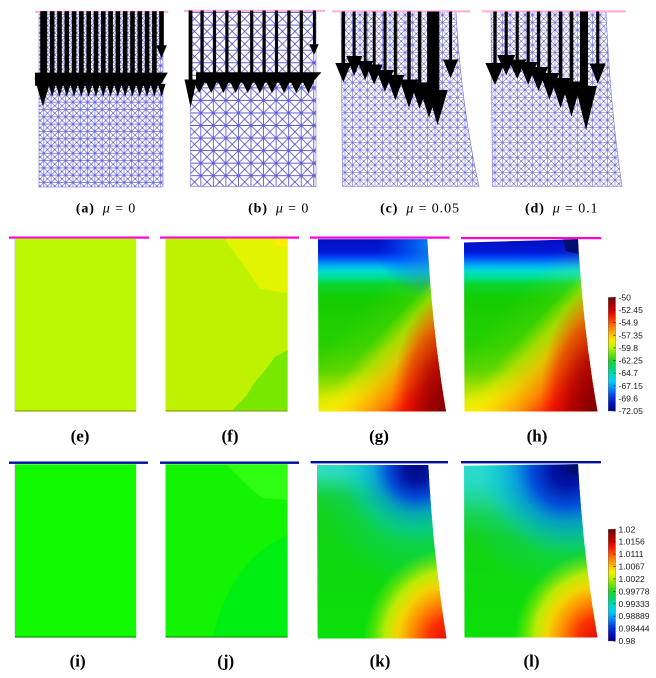  I want to click on svg-text: 0.98889, so click(634, 616).